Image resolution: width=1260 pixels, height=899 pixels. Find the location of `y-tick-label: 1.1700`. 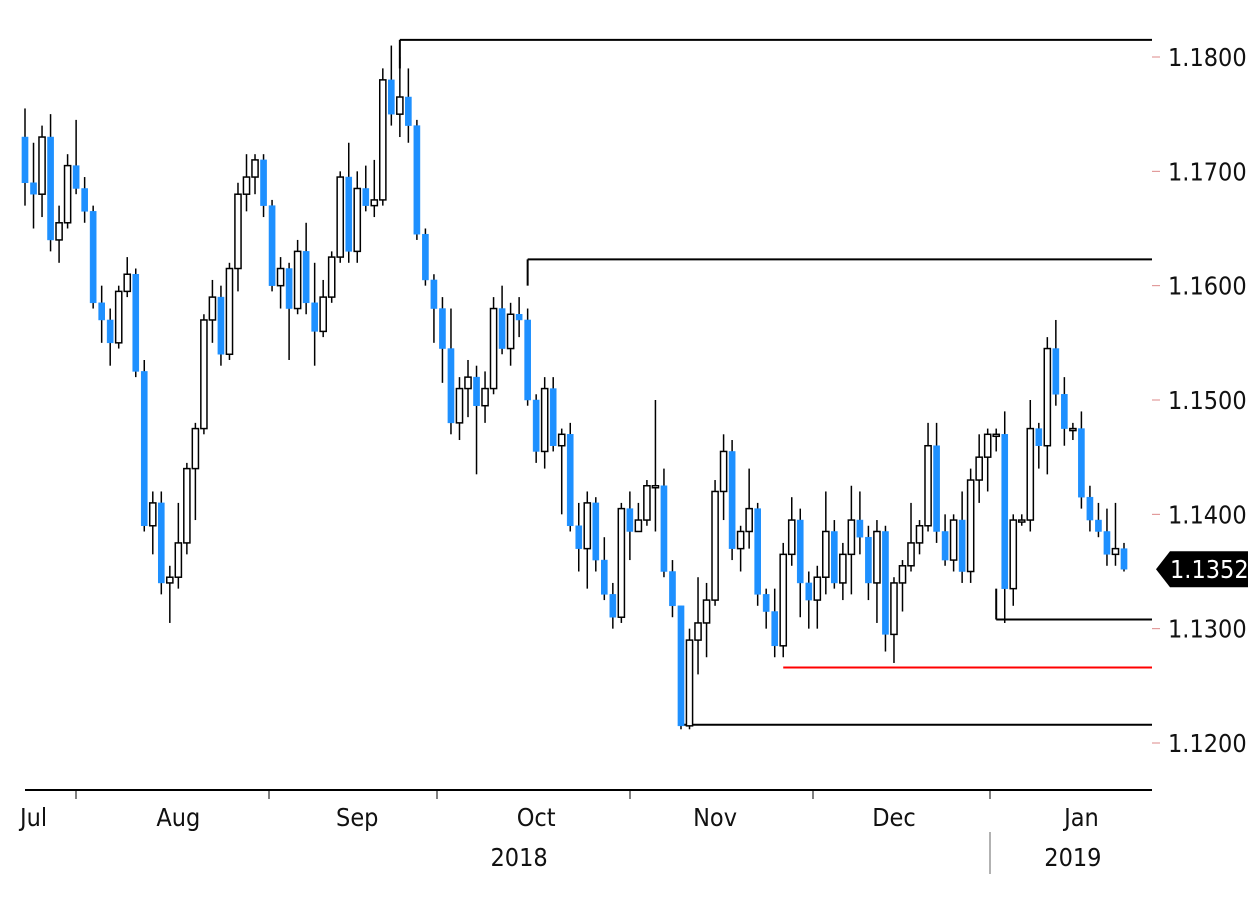

y-tick-label: 1.1700 is located at coordinates (1207, 171).